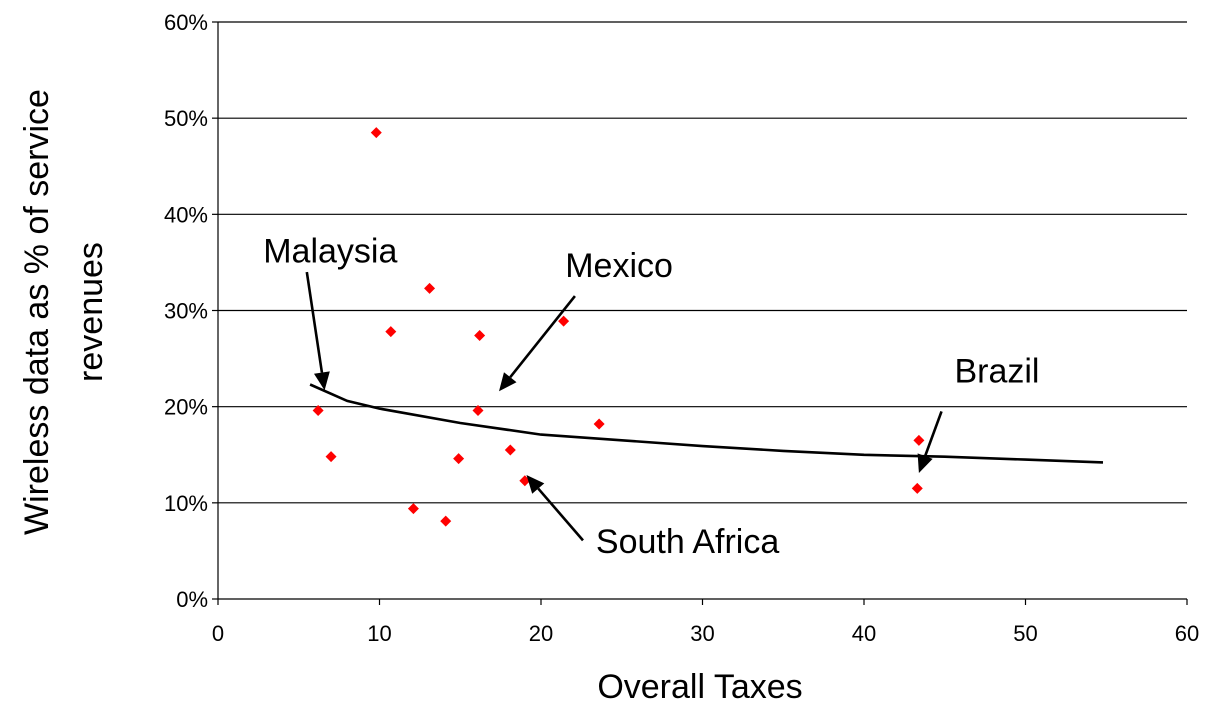 This screenshot has height=707, width=1205. I want to click on annotation-brazil: Brazil, so click(978, 413).